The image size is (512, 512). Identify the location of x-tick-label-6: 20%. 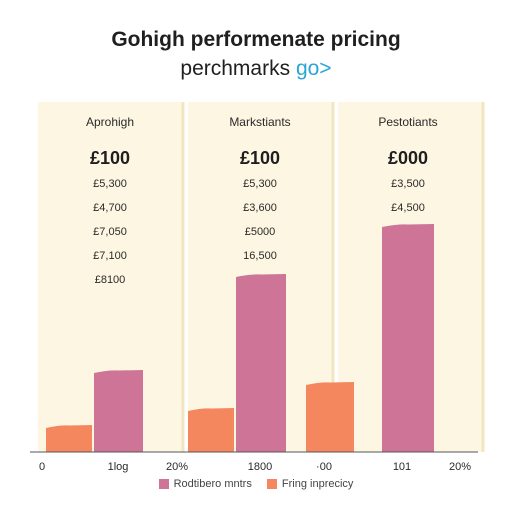
(460, 467).